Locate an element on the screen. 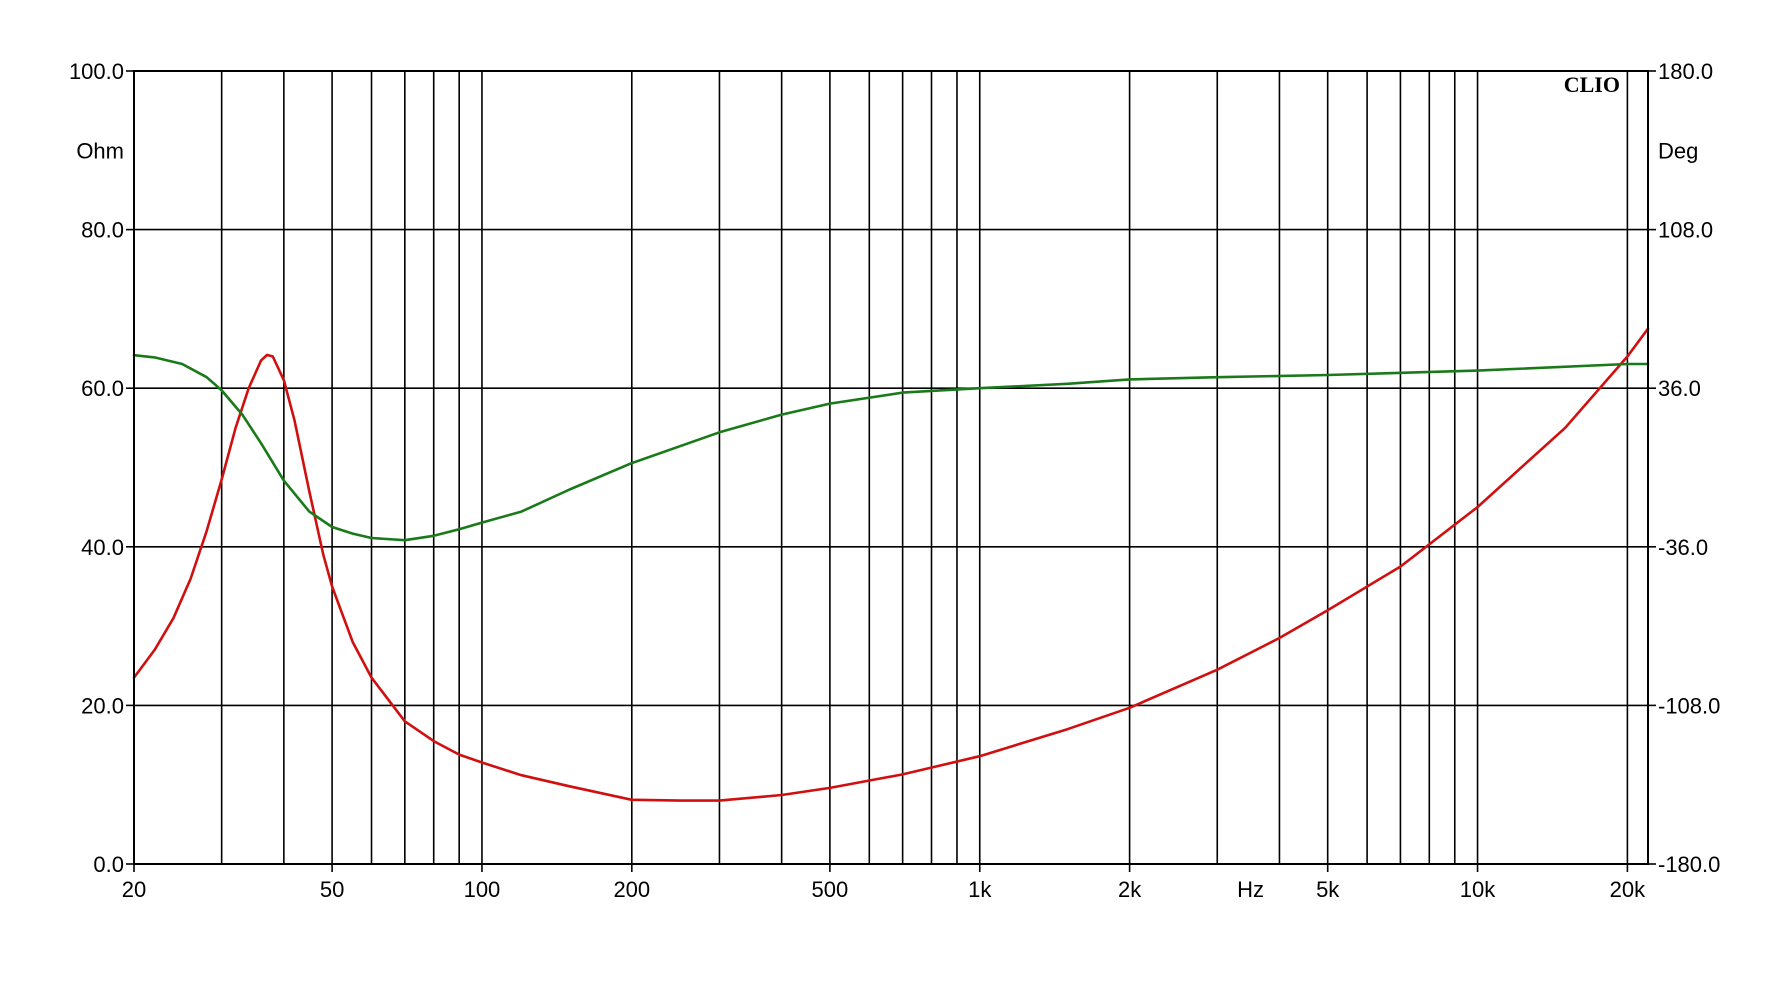 This screenshot has width=1772, height=1001. right-axis-tick-label: 180.0 is located at coordinates (1685, 71).